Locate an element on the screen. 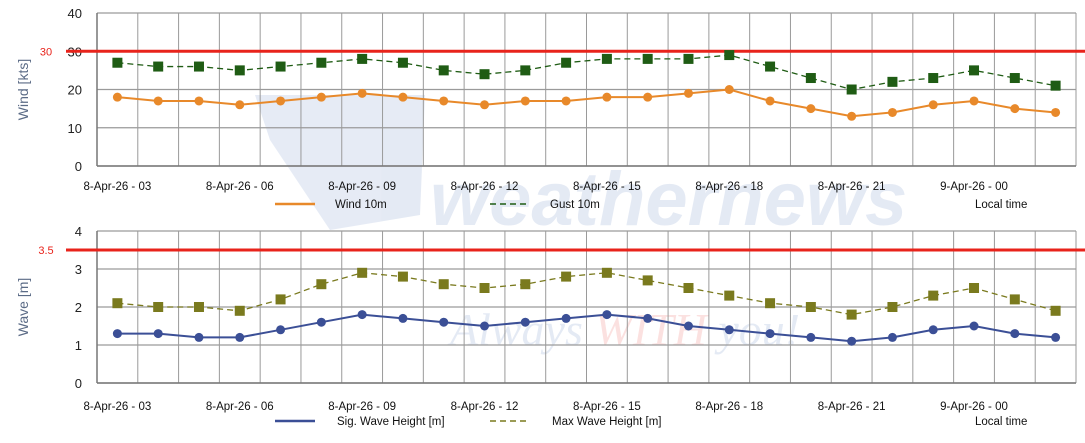  x-tick-label: 8-Apr-26 - 21 is located at coordinates (852, 407).